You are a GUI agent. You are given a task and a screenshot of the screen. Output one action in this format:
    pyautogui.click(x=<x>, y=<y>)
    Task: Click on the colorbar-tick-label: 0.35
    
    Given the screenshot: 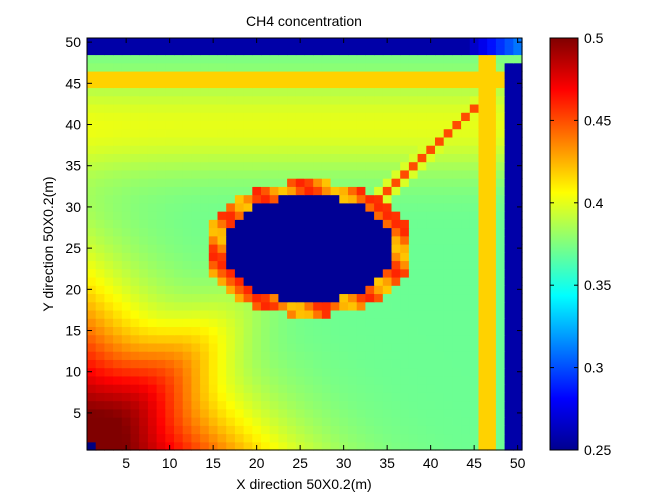 What is the action you would take?
    pyautogui.click(x=597, y=285)
    